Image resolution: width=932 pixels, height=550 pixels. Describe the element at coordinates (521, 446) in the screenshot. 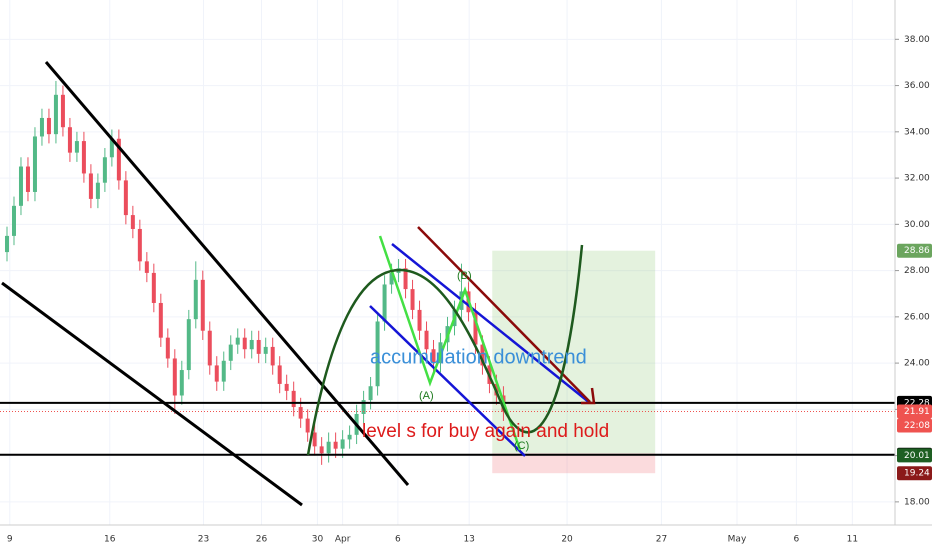

I see `wave-label: (C)` at that location.